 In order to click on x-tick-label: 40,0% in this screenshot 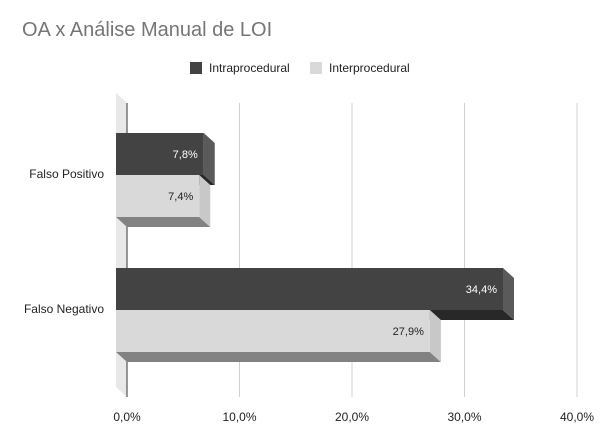, I will do `click(577, 417)`.